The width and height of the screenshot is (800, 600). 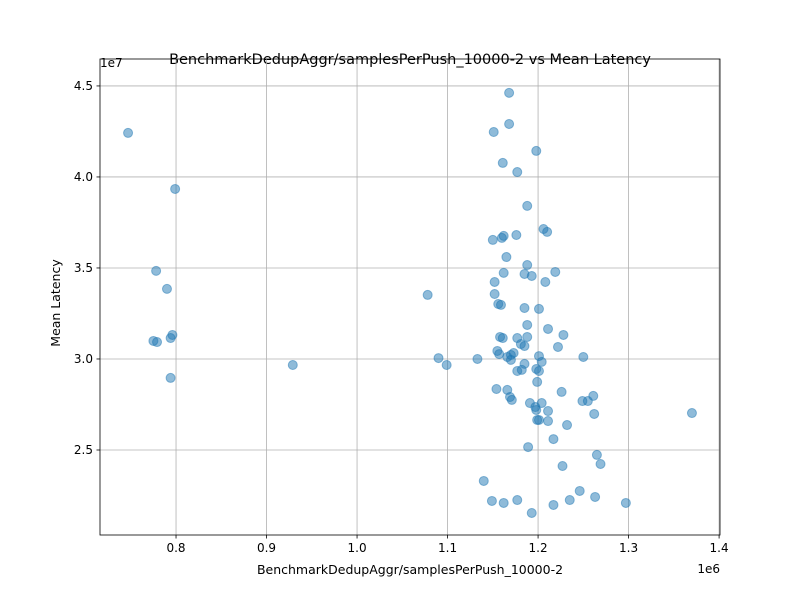 I want to click on x-tick-label: 1.2, so click(x=538, y=548).